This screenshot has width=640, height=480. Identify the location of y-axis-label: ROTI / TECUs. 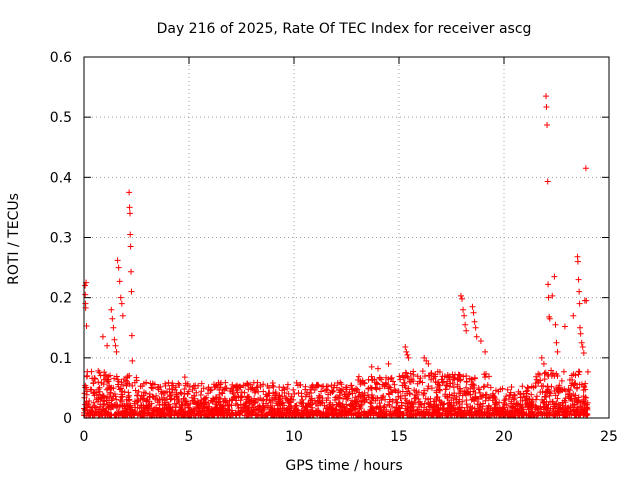
(14, 239).